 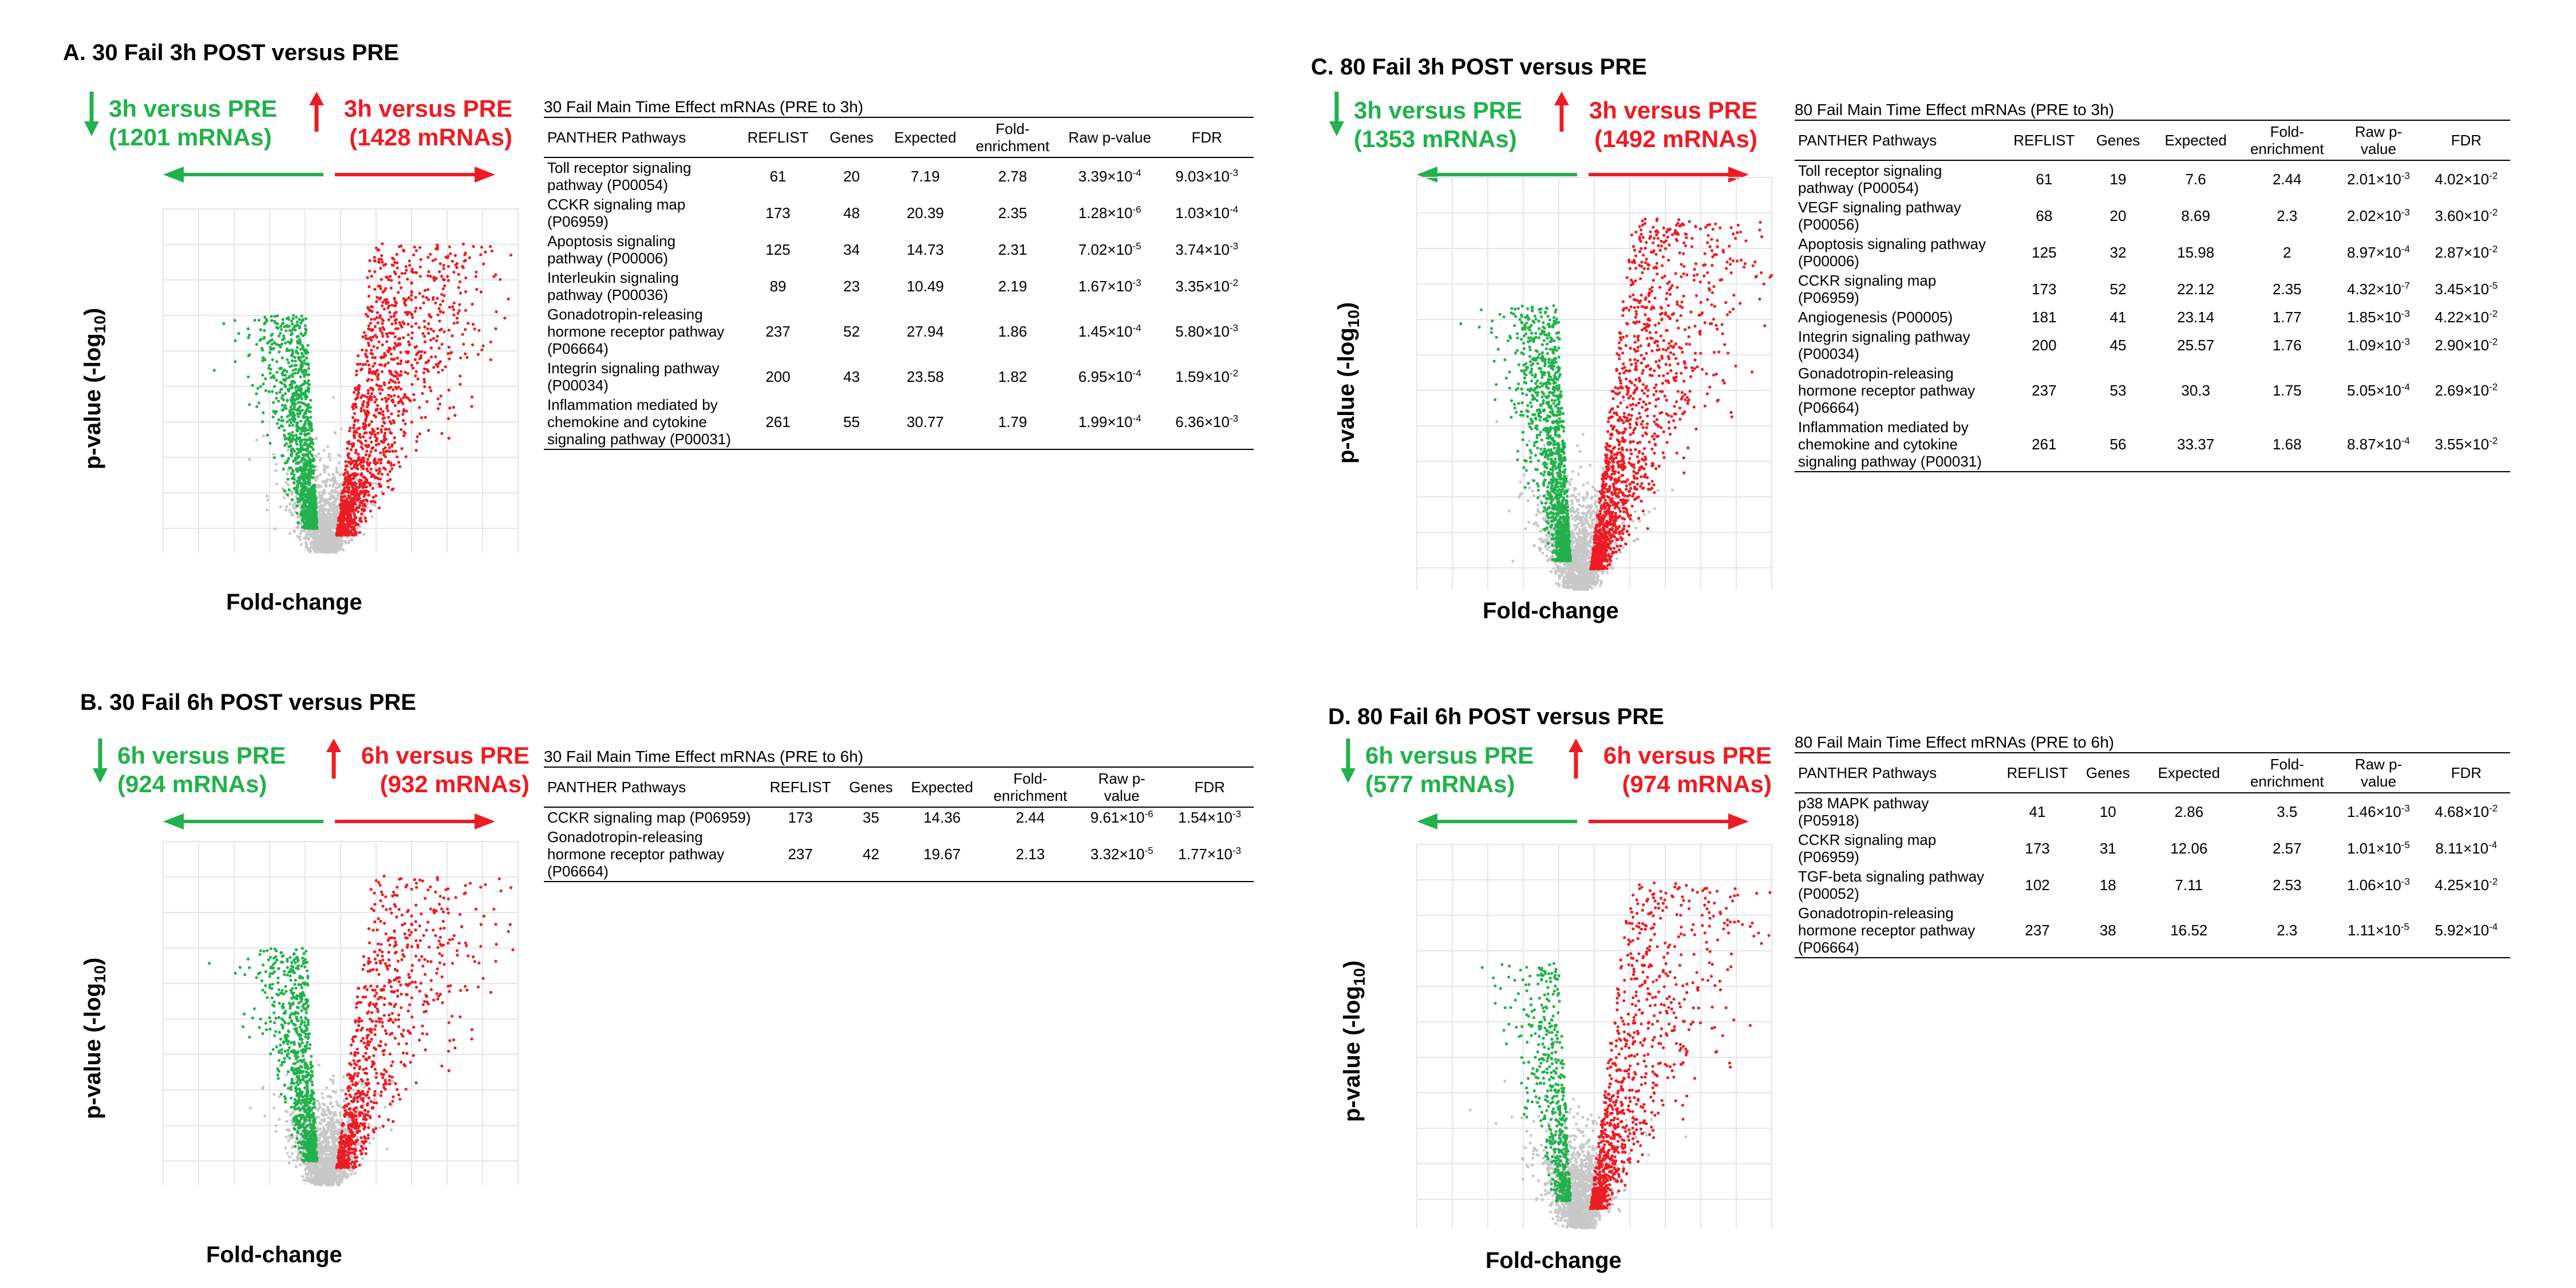 What do you see at coordinates (341, 1014) in the screenshot?
I see `volcano-plot` at bounding box center [341, 1014].